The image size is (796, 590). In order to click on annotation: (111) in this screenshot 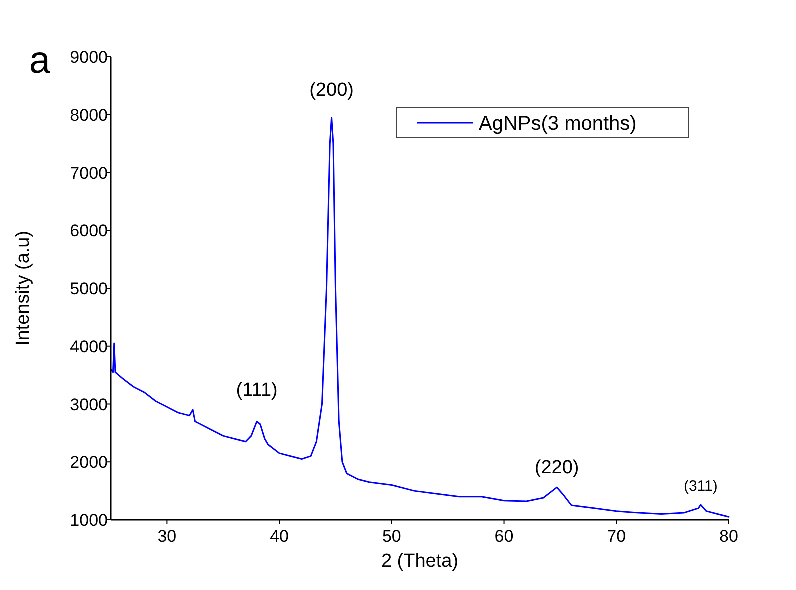, I will do `click(257, 391)`.